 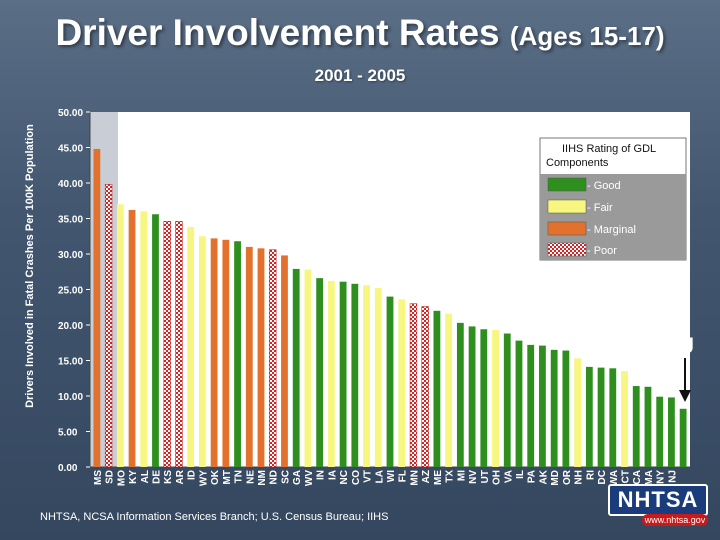 I want to click on x-tick-label: GA, so click(x=297, y=477).